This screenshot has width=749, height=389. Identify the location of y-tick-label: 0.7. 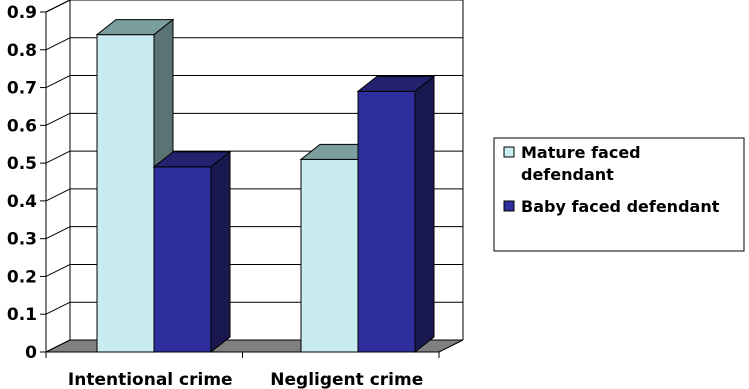
(22, 89).